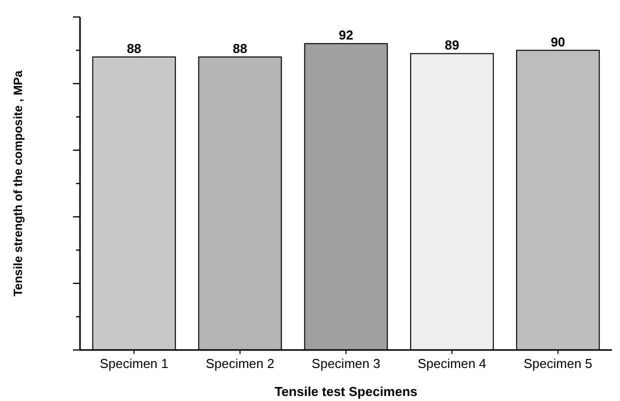  What do you see at coordinates (452, 45) in the screenshot?
I see `data-label: 89` at bounding box center [452, 45].